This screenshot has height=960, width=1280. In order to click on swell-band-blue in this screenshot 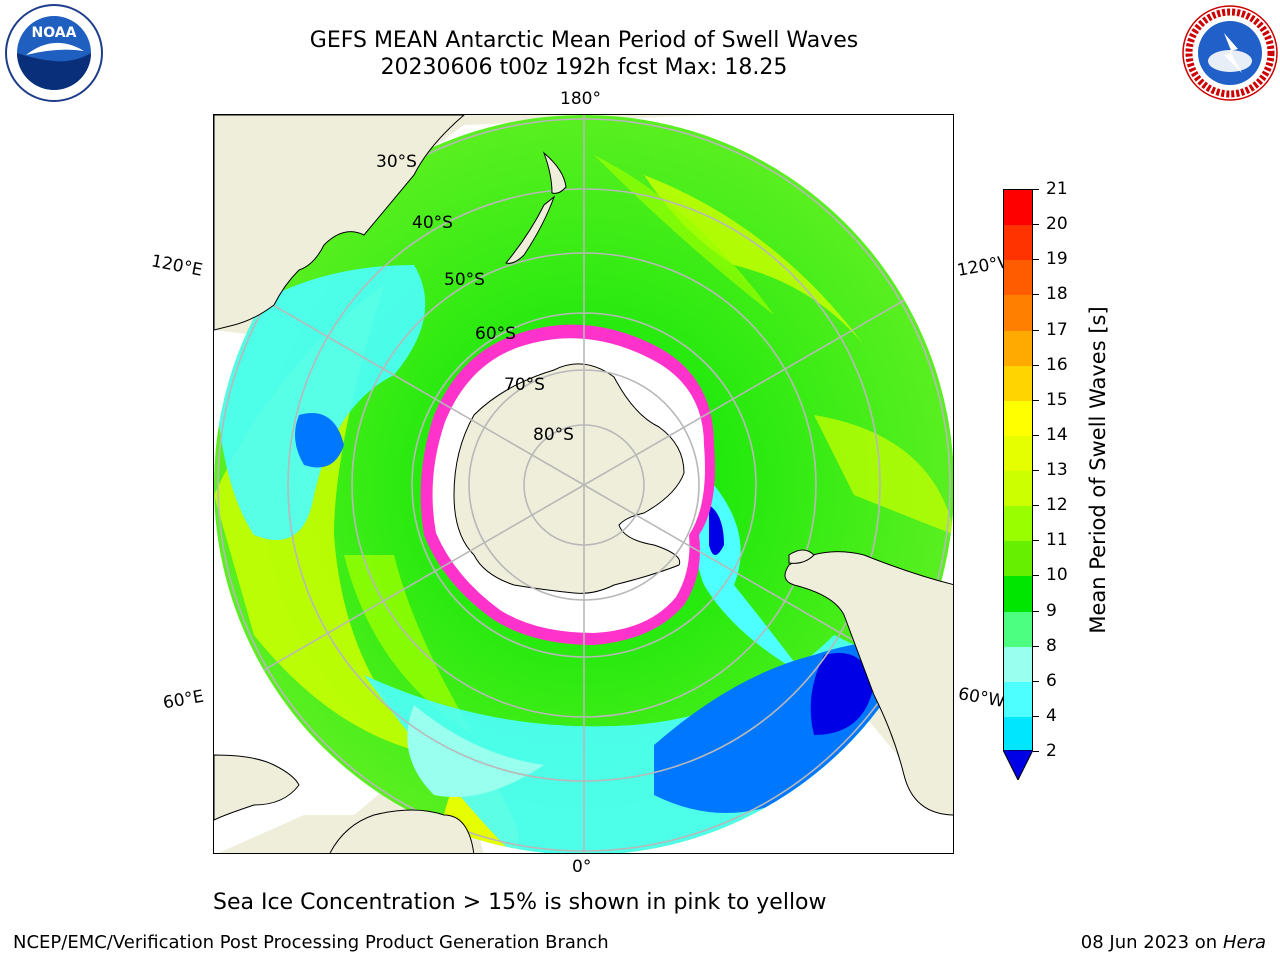, I will do `click(319, 440)`.